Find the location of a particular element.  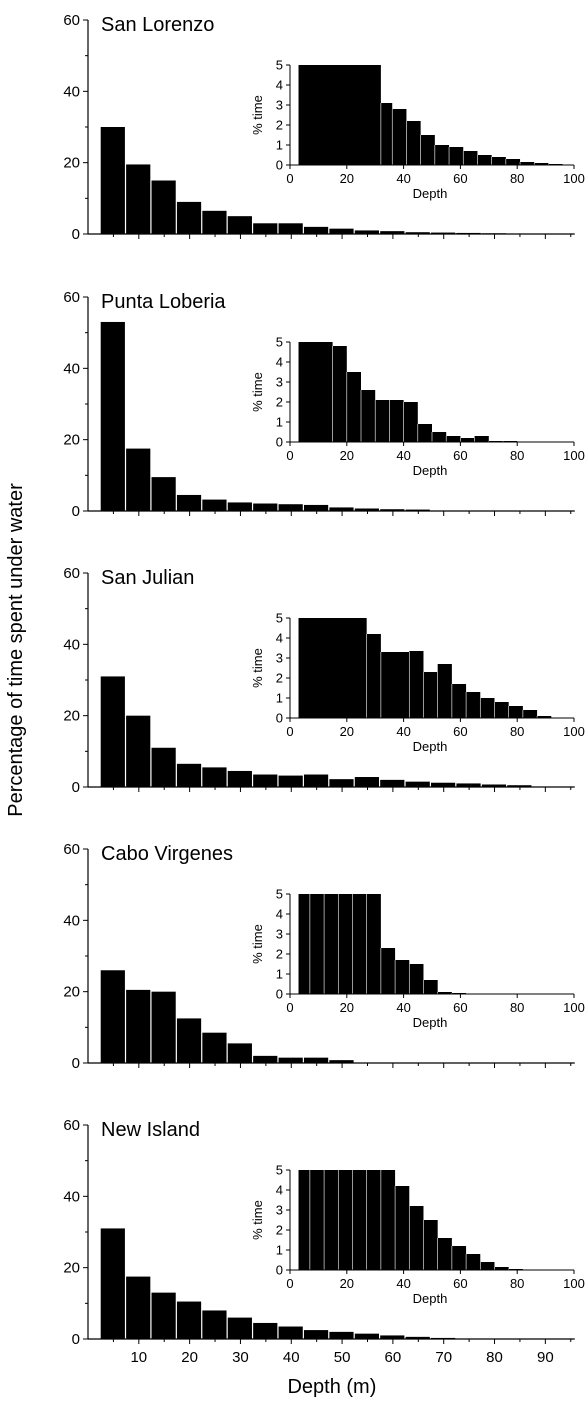

panel-1-inset-x-axis-title: Depth is located at coordinates (430, 470).